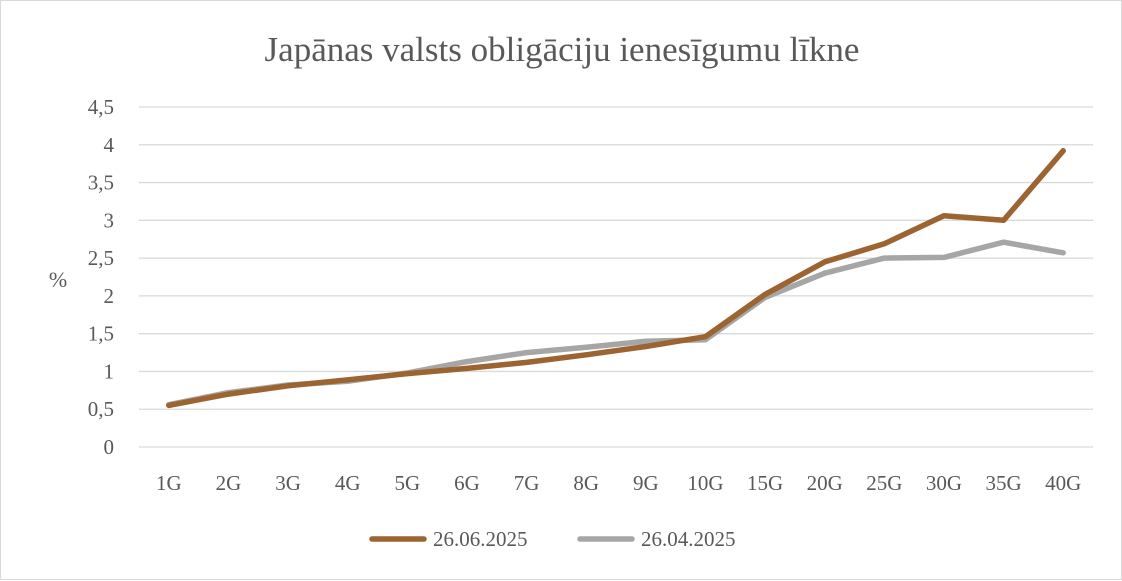 The height and width of the screenshot is (581, 1122). Describe the element at coordinates (109, 447) in the screenshot. I see `y-tick-label: 0` at that location.